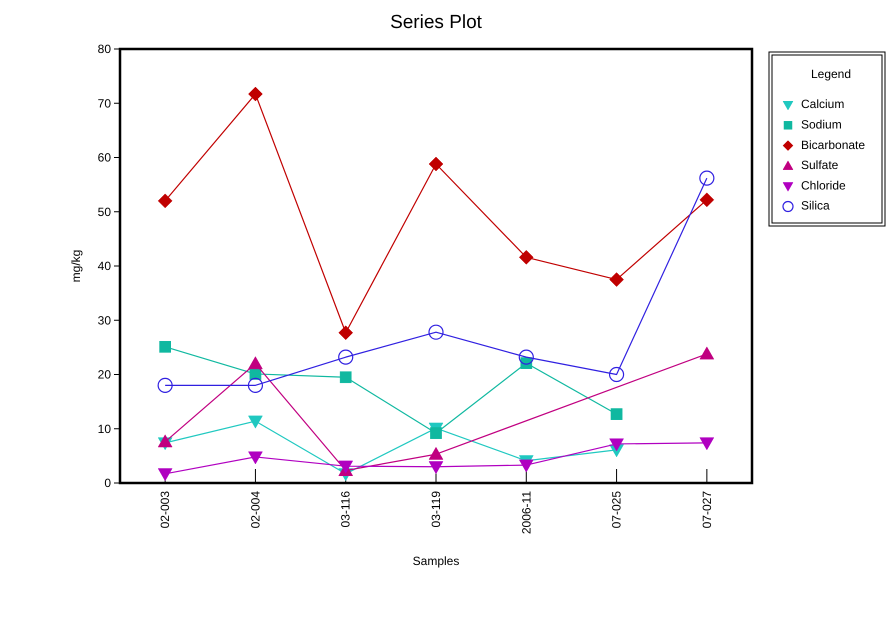 This screenshot has width=886, height=642. I want to click on y-tick-label: 80, so click(105, 49).